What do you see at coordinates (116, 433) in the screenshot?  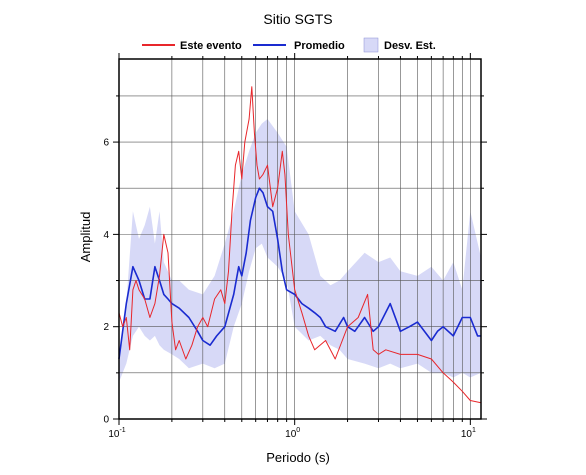 I see `x-tick-label: 10⁻¹` at bounding box center [116, 433].